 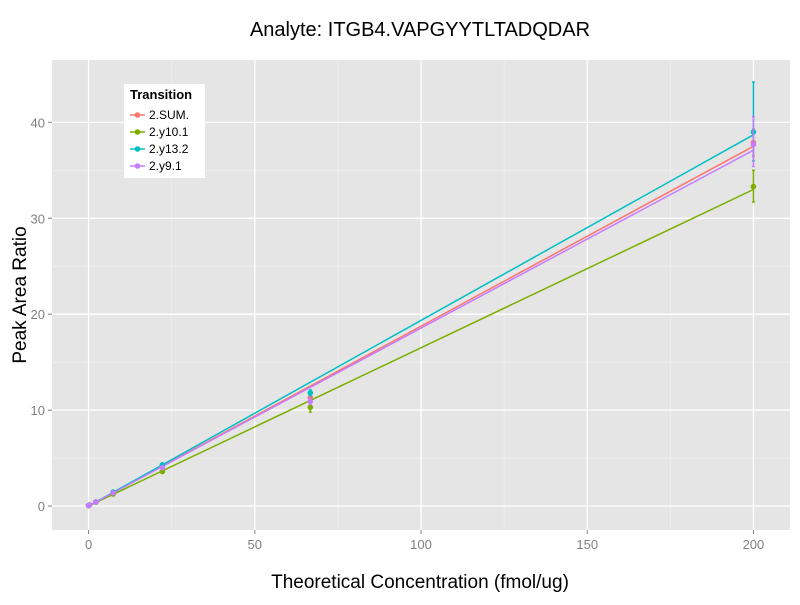 I want to click on y-axis-label: Peak Area Ratio, so click(x=20, y=294).